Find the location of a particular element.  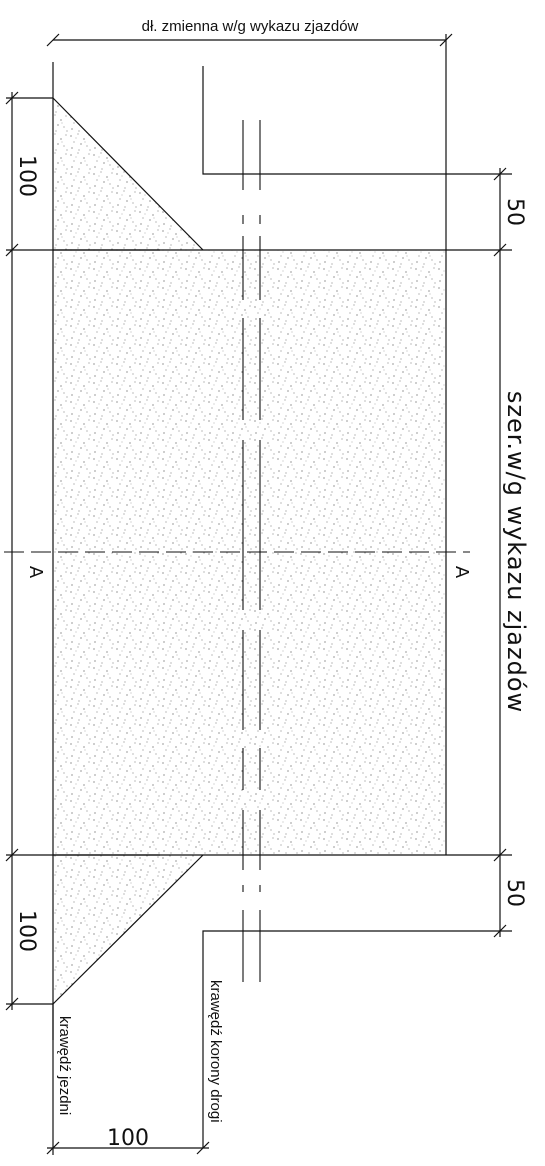

road-crown-edge-label: krawędź korony drogi is located at coordinates (215, 1051).